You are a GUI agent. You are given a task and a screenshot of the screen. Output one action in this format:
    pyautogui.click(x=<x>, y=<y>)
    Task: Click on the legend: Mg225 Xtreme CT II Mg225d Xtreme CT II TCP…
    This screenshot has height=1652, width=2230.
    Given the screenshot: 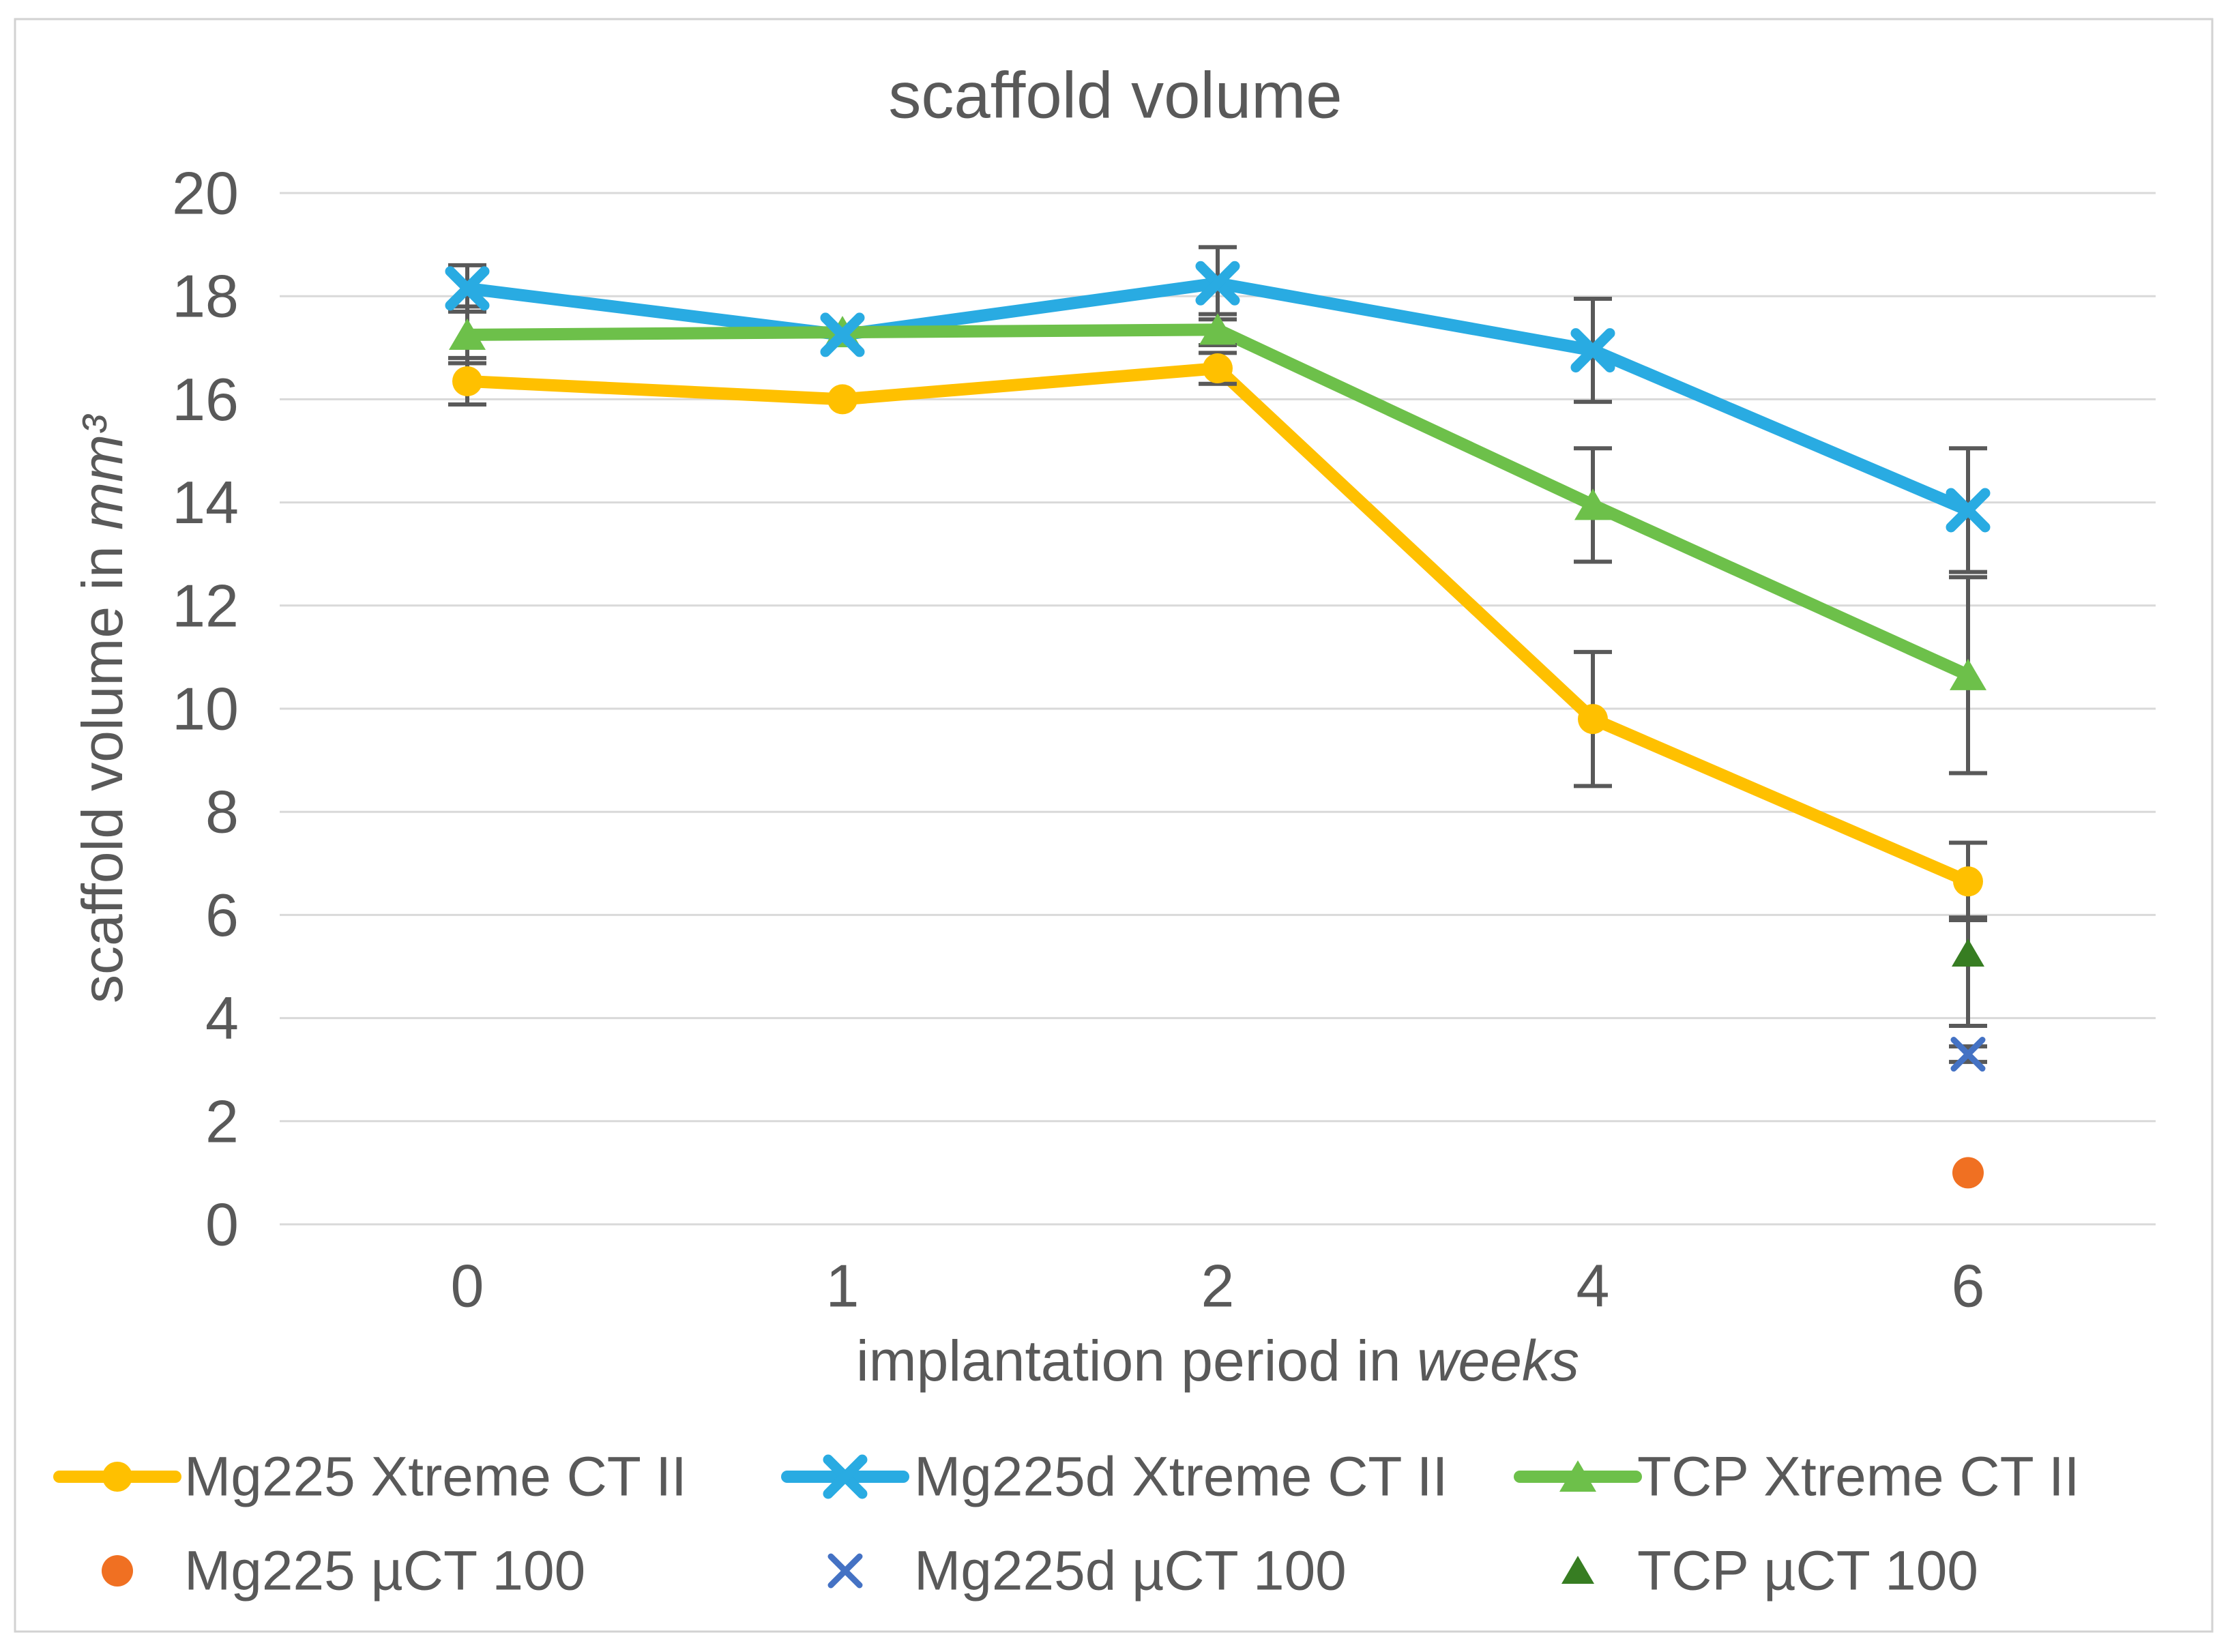 What is the action you would take?
    pyautogui.click(x=1066, y=1524)
    